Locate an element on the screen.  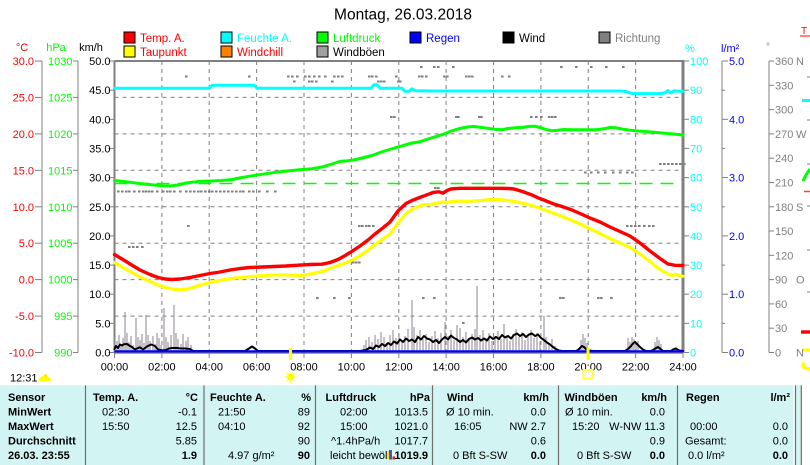
svg-text: 24:00 is located at coordinates (683, 368).